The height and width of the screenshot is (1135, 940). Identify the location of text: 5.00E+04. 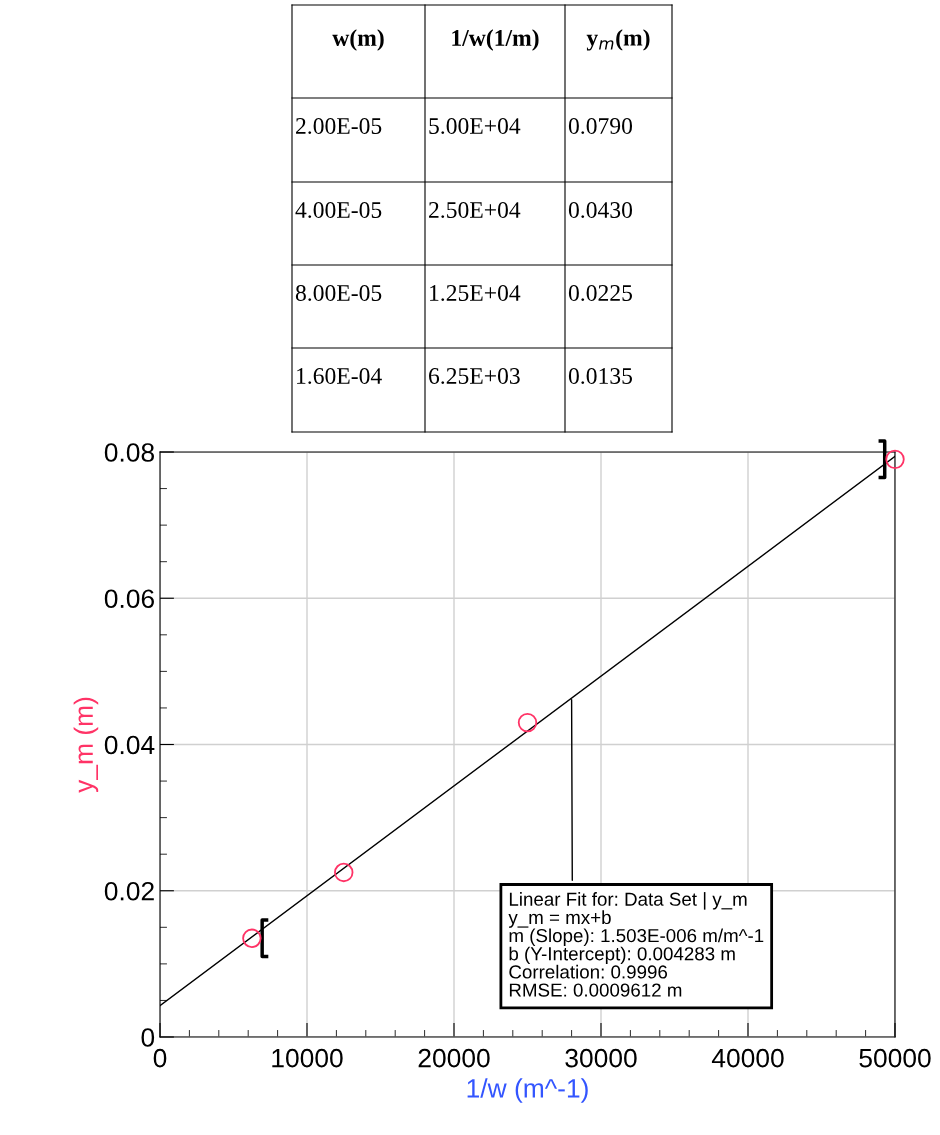
(475, 126).